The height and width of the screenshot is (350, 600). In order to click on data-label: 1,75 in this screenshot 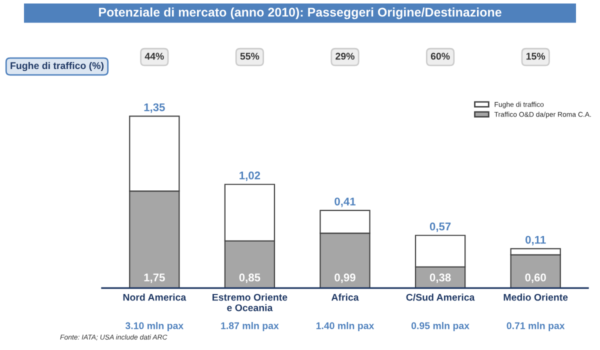, I will do `click(154, 279)`.